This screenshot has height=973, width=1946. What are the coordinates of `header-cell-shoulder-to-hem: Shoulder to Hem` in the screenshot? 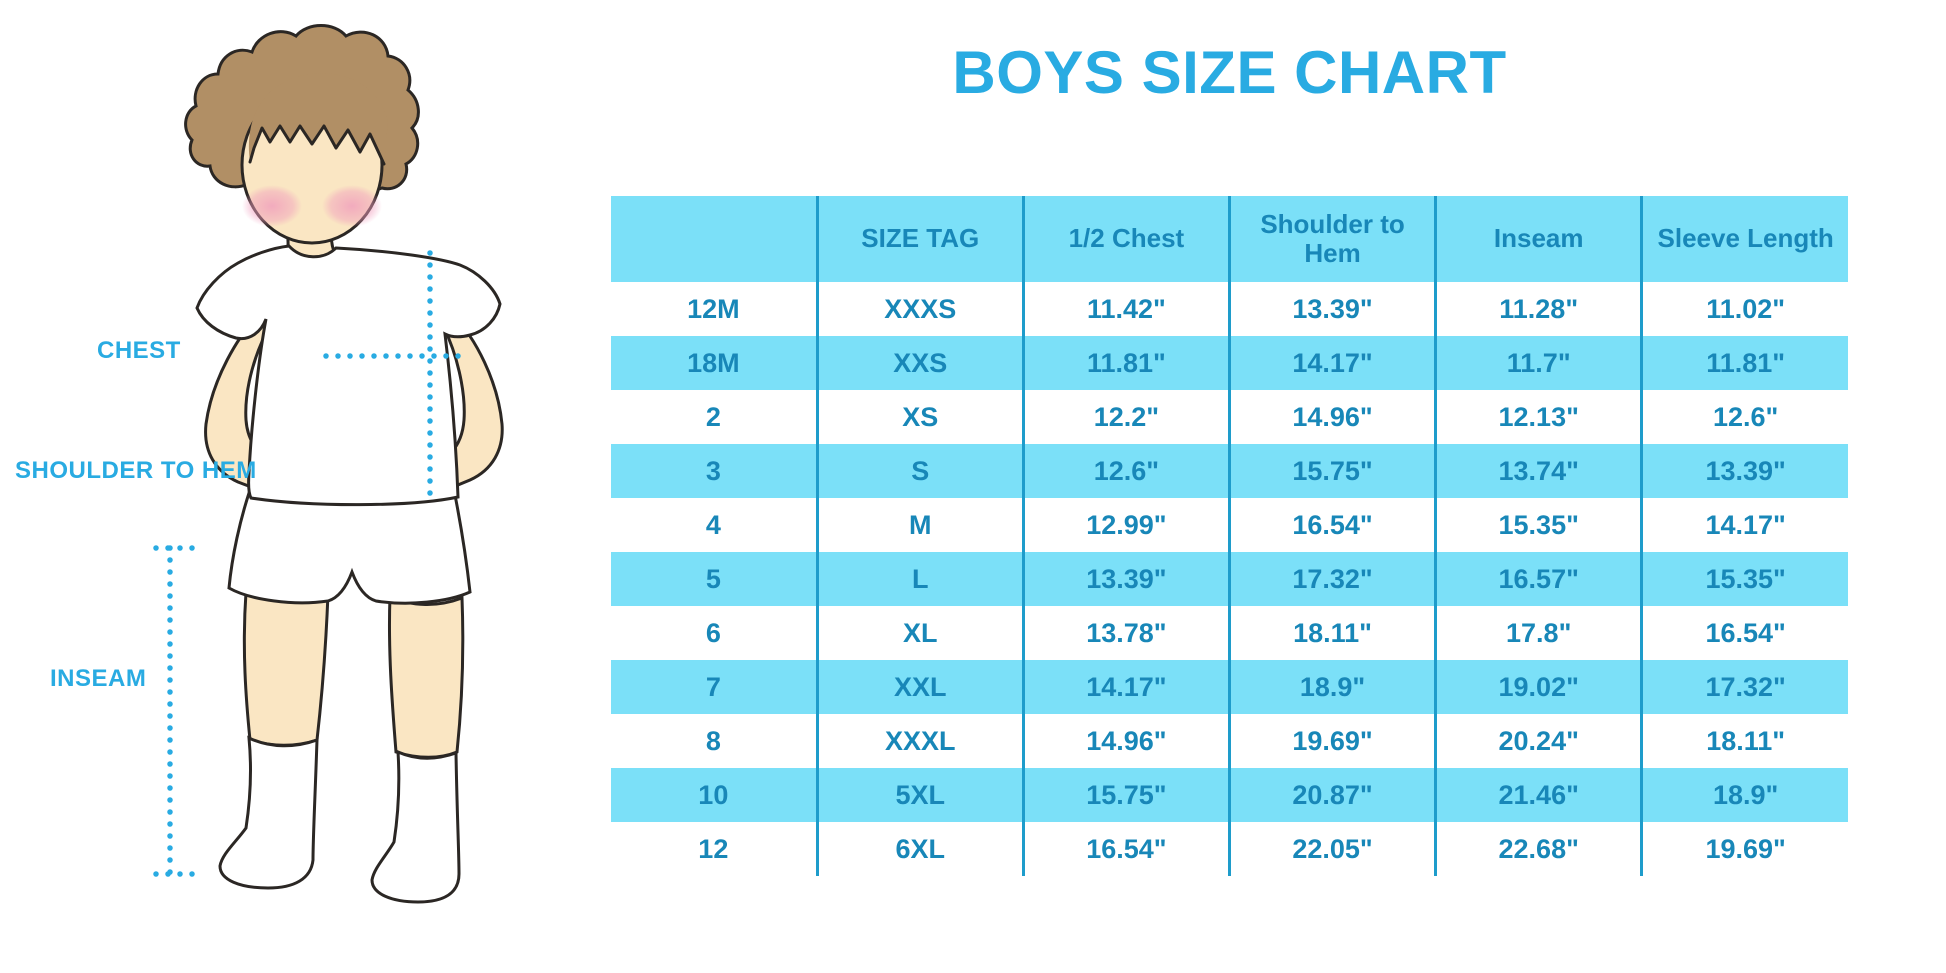 It's located at (1331, 239).